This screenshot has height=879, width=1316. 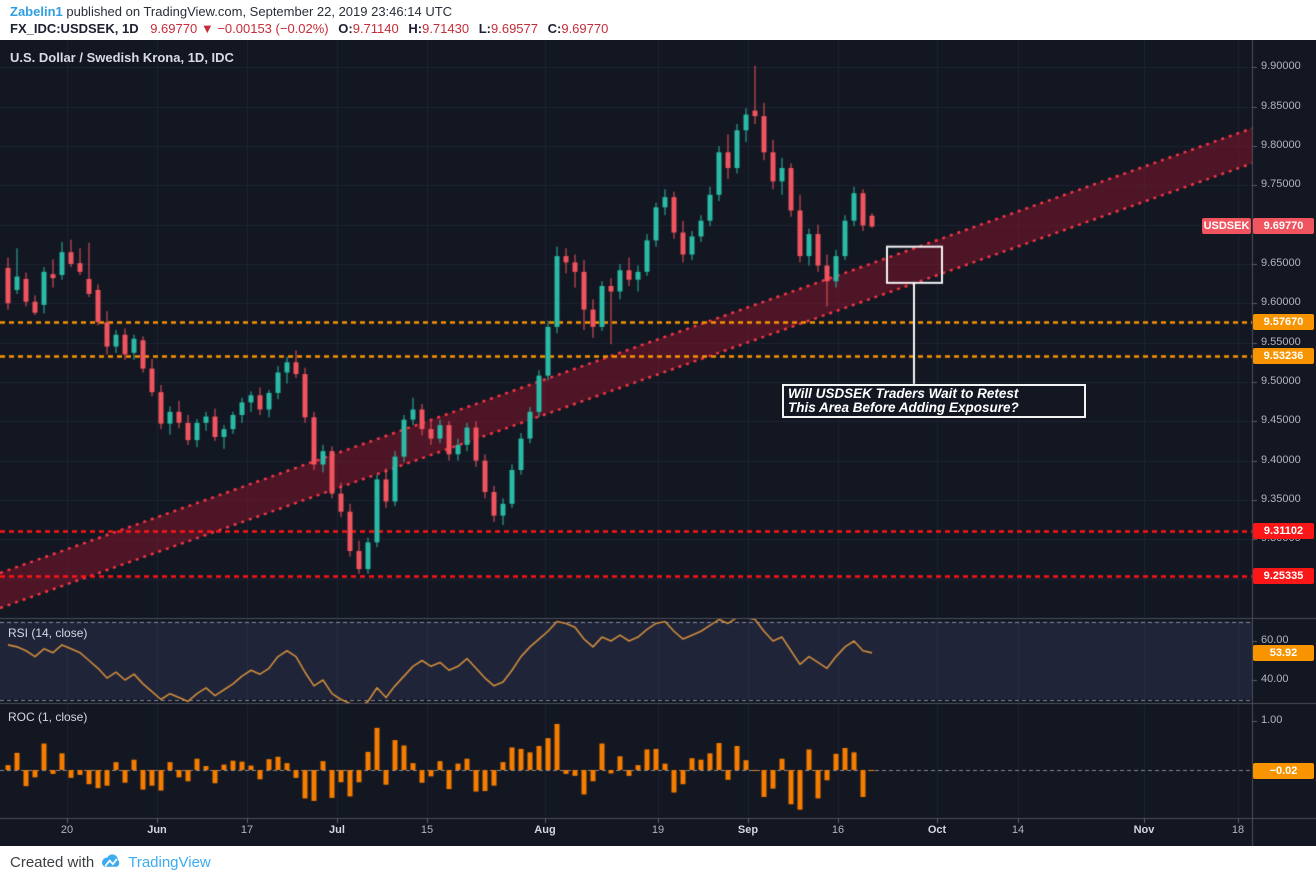 I want to click on price-tick-label: 9.45000, so click(x=1281, y=420).